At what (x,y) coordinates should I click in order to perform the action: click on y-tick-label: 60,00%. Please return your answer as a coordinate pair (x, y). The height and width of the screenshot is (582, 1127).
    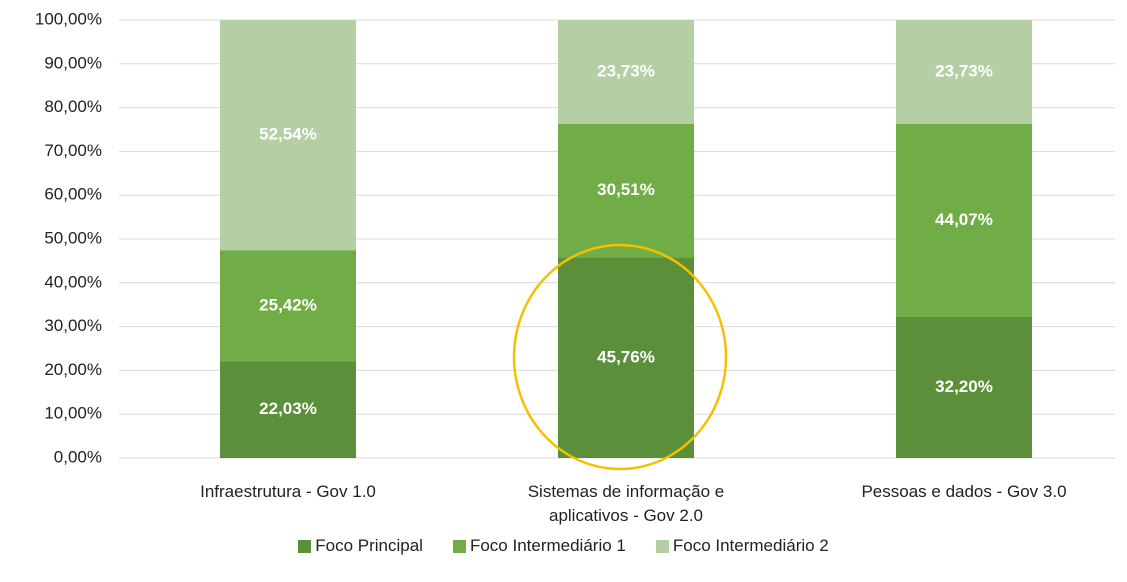
    Looking at the image, I should click on (73, 194).